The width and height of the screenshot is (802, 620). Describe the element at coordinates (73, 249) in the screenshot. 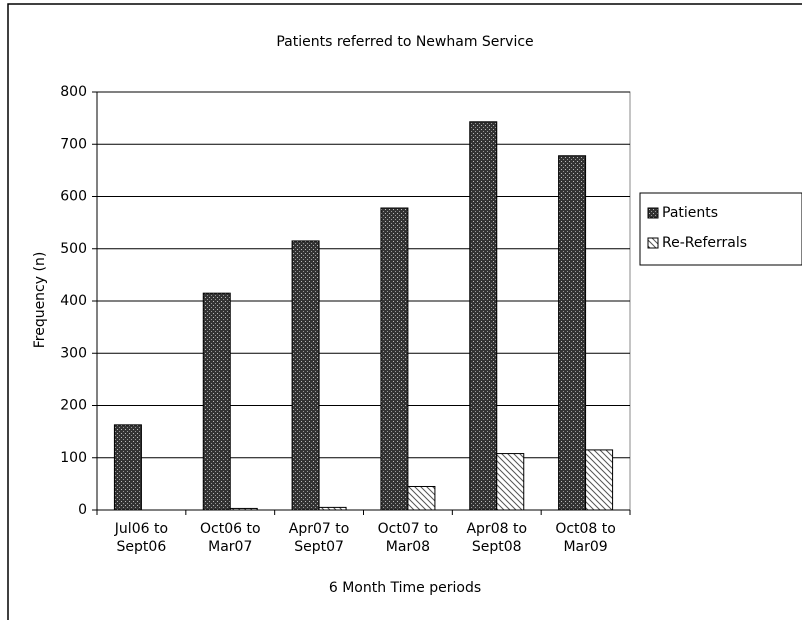

I see `y-tick-label: 500` at that location.